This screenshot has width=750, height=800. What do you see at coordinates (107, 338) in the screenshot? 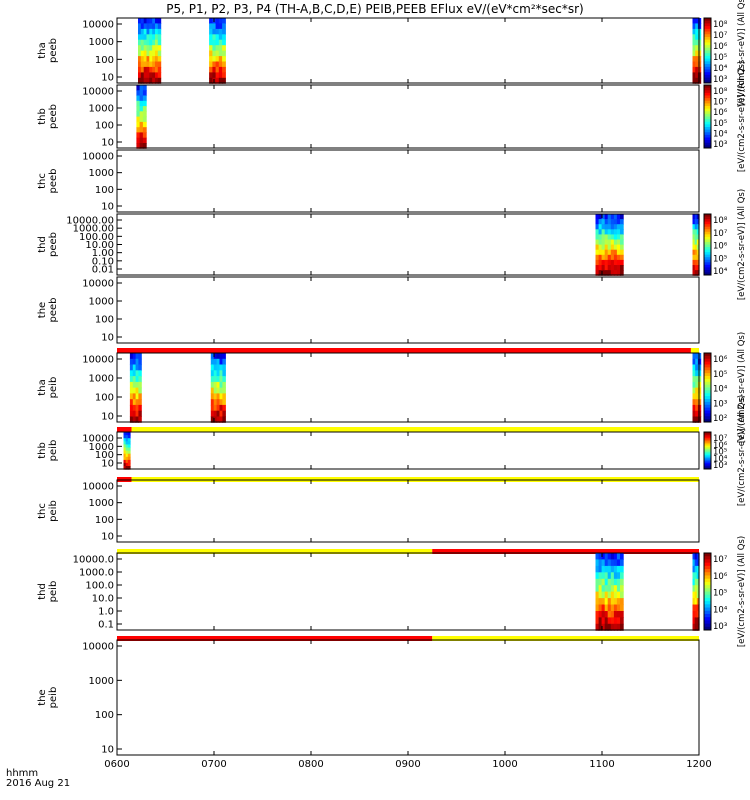
I see `y-tick-label: 10` at bounding box center [107, 338].